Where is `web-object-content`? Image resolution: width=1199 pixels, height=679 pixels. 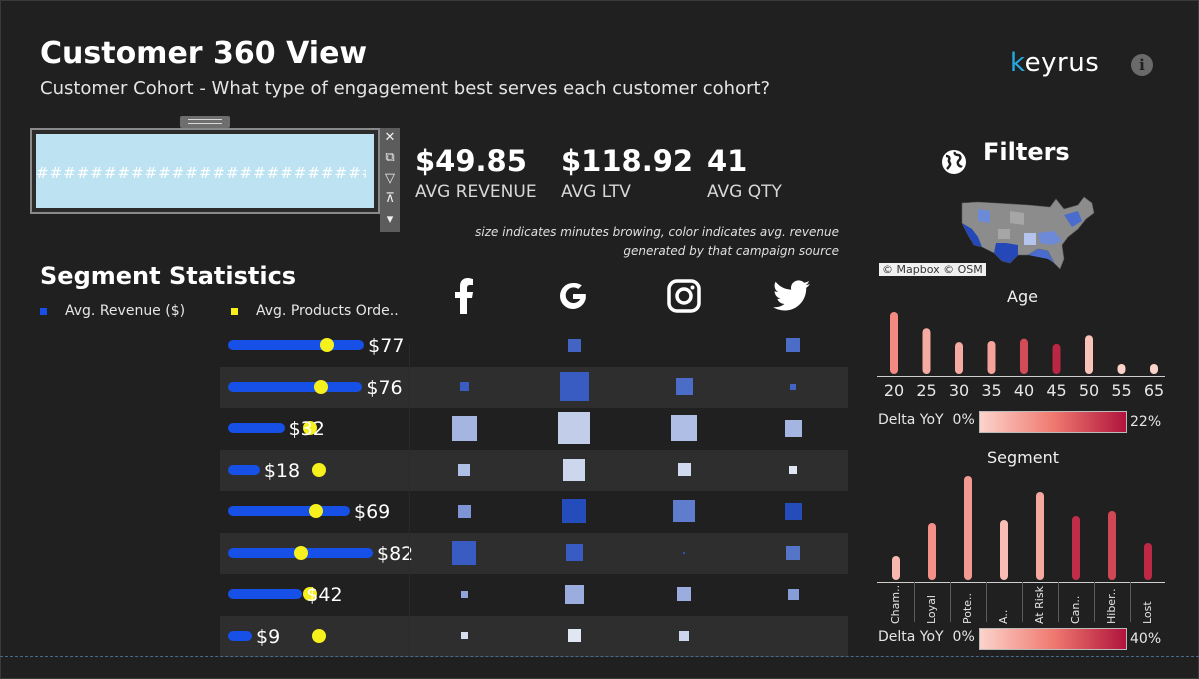 web-object-content is located at coordinates (205, 171).